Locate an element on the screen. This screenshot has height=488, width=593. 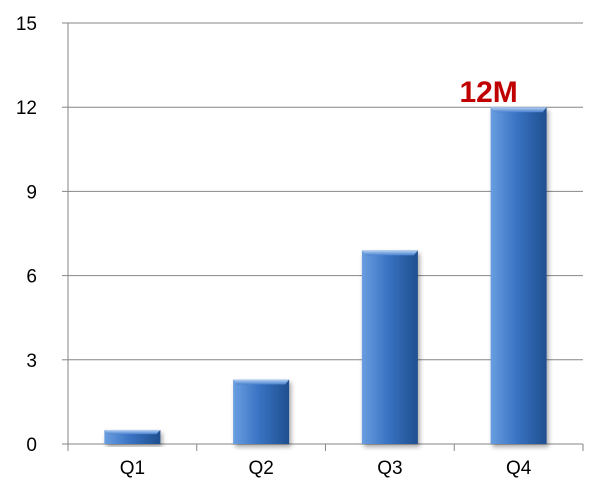
bar-q4 is located at coordinates (518, 275).